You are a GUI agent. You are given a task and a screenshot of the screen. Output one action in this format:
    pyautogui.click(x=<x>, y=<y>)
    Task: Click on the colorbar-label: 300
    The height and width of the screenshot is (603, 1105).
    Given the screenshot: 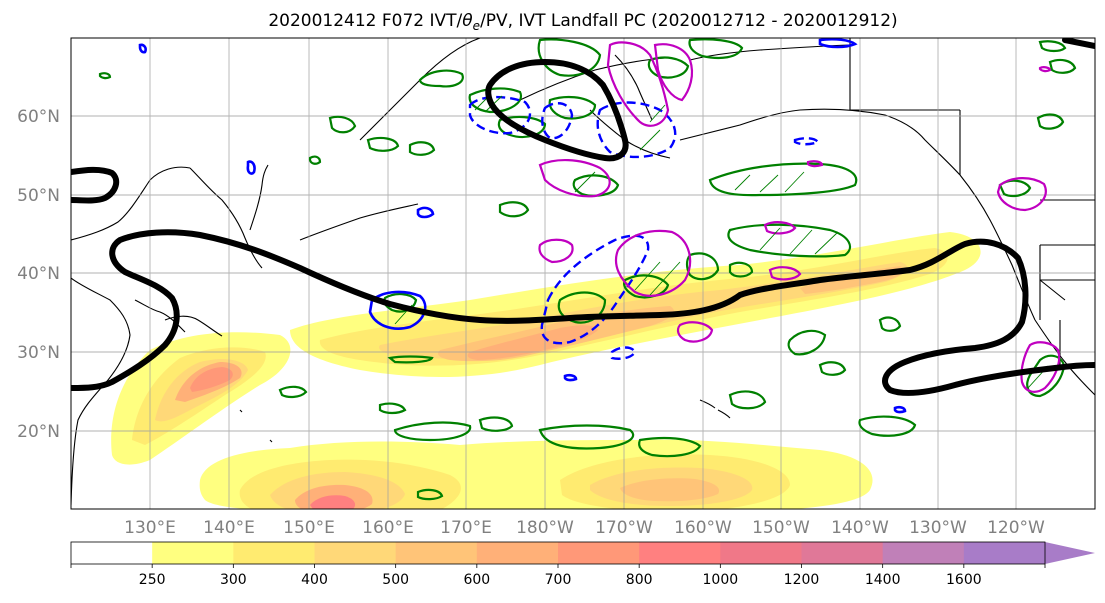 What is the action you would take?
    pyautogui.click(x=233, y=580)
    